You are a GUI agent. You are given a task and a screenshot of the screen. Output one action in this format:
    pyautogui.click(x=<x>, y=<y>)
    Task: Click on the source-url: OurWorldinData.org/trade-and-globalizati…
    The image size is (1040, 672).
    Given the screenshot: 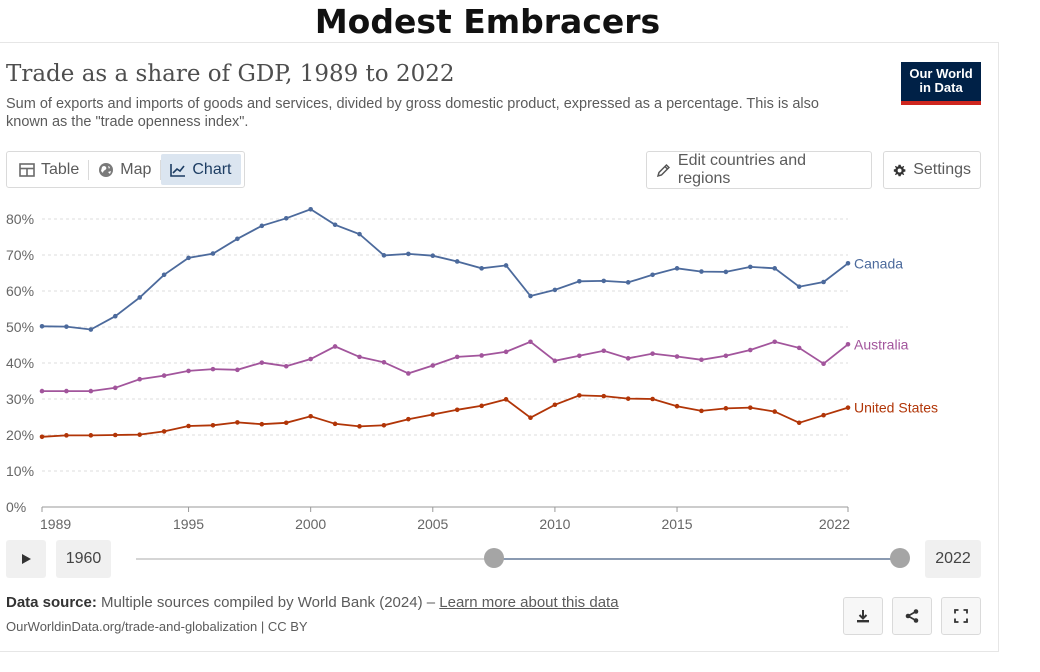 What is the action you would take?
    pyautogui.click(x=157, y=626)
    